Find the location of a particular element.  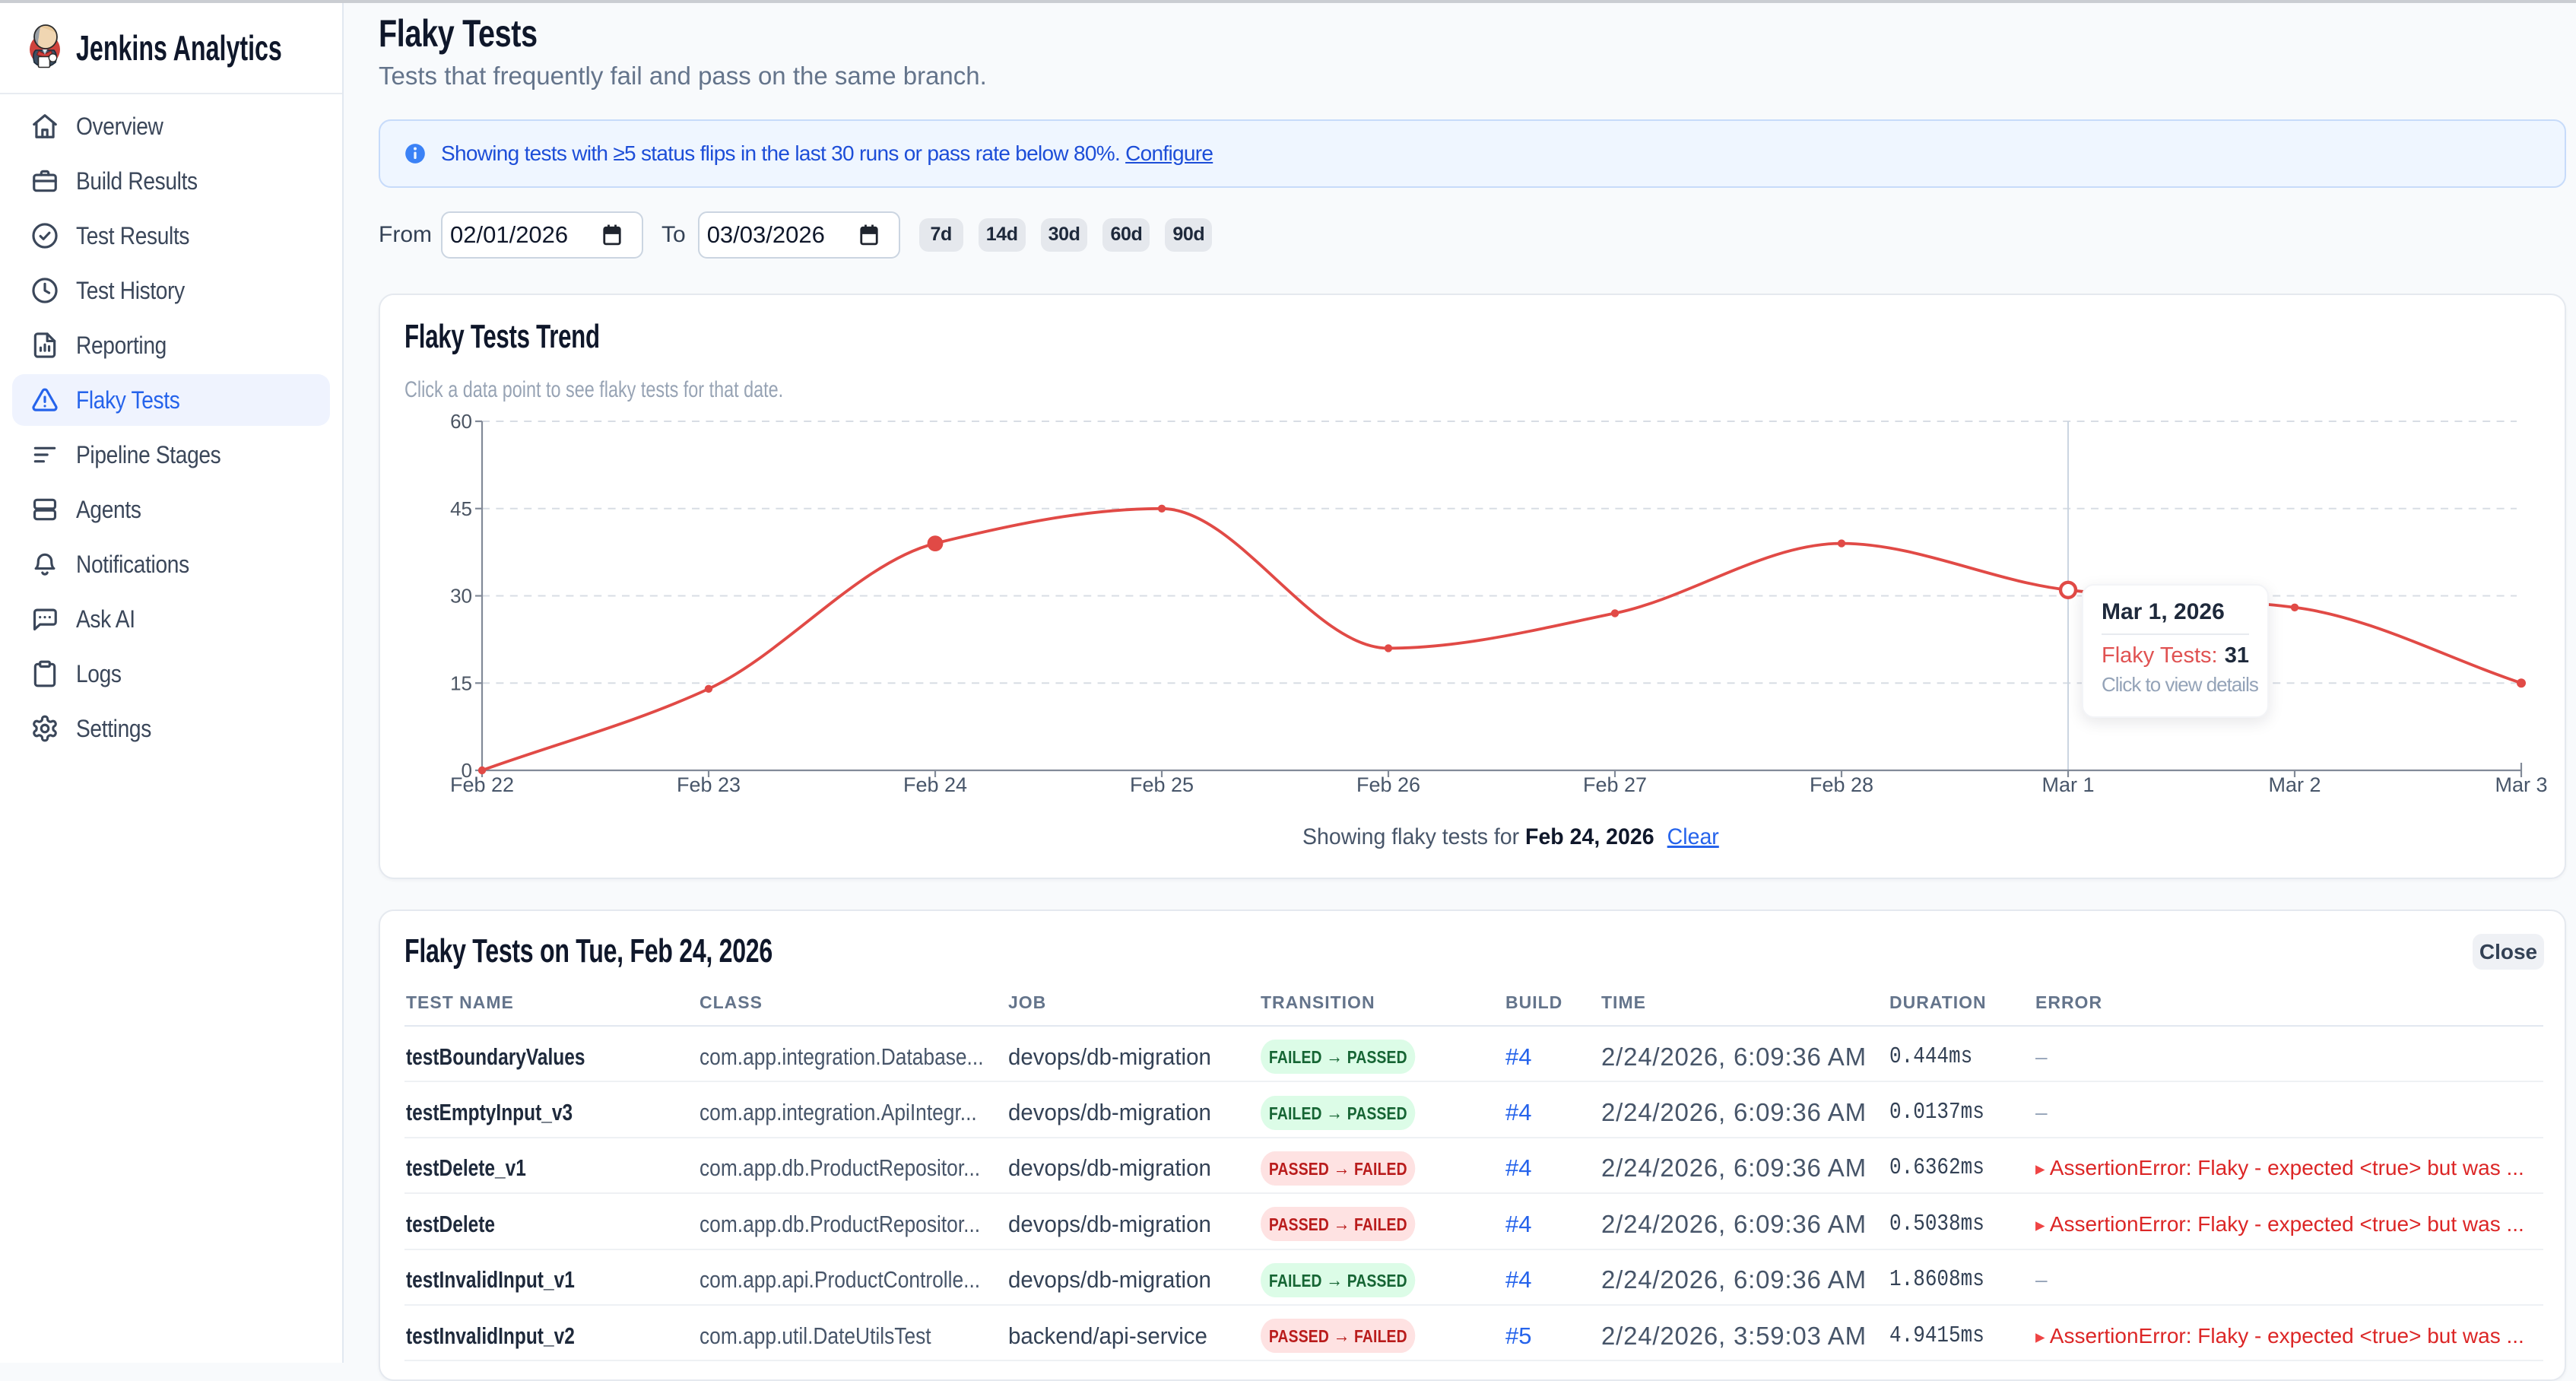

svg-text: Feb 23 is located at coordinates (709, 784).